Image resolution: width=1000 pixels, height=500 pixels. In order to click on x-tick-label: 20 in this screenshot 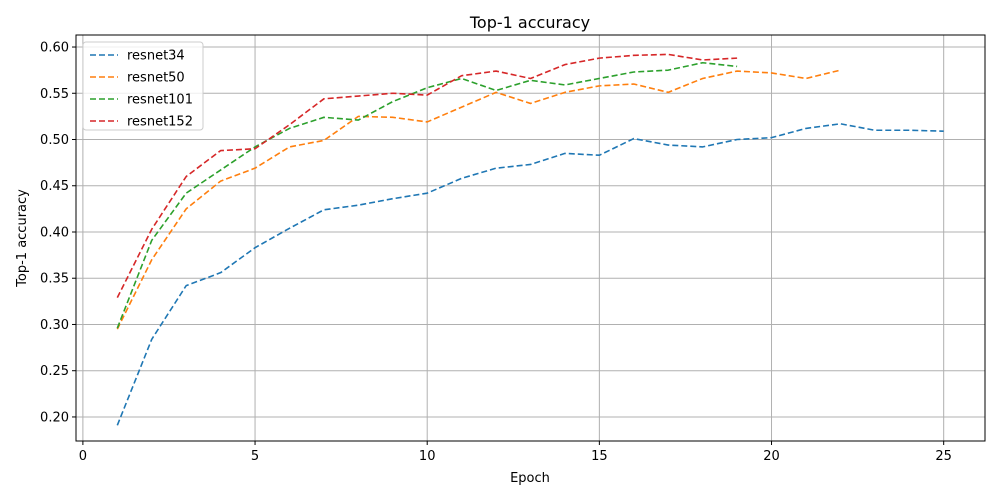, I will do `click(771, 456)`.